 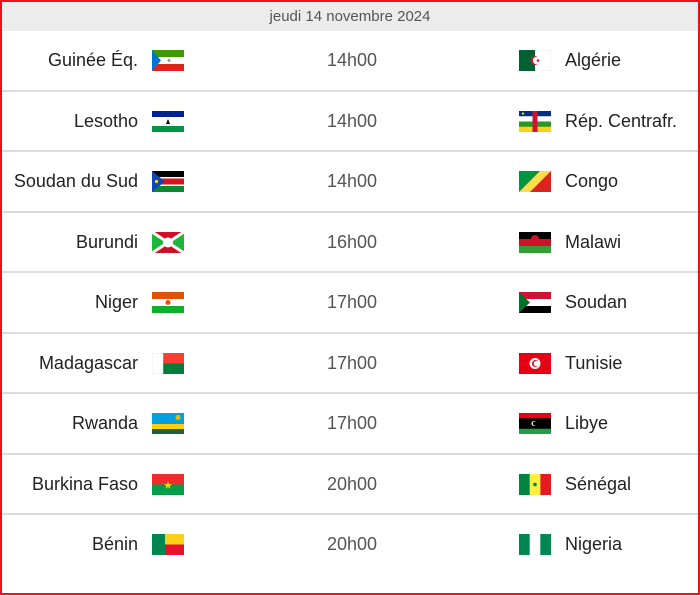 I want to click on kickoff-time: 16h00, so click(x=352, y=241).